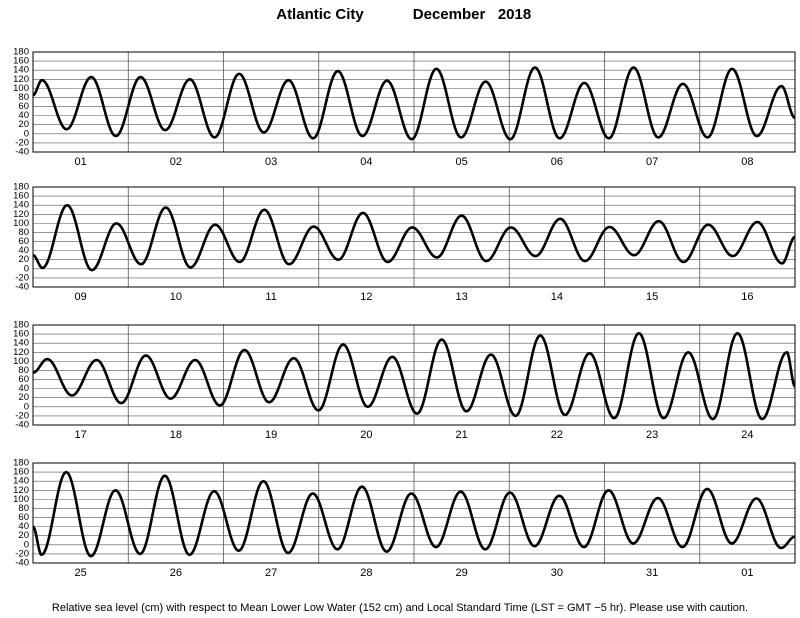  I want to click on x-tick-label: 29, so click(462, 573).